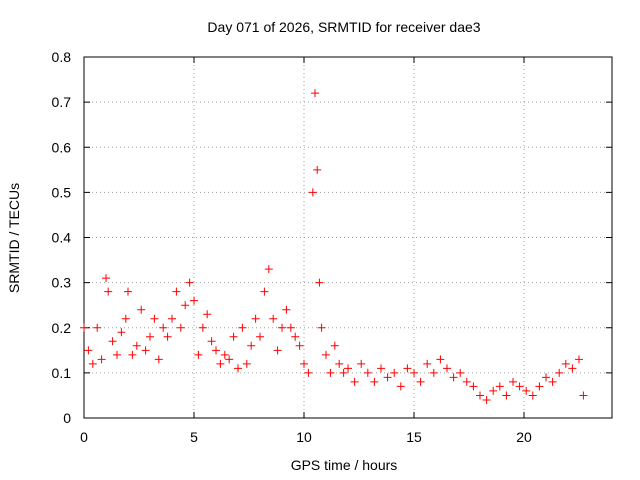  I want to click on y-tick-label: 0.6, so click(62, 147).